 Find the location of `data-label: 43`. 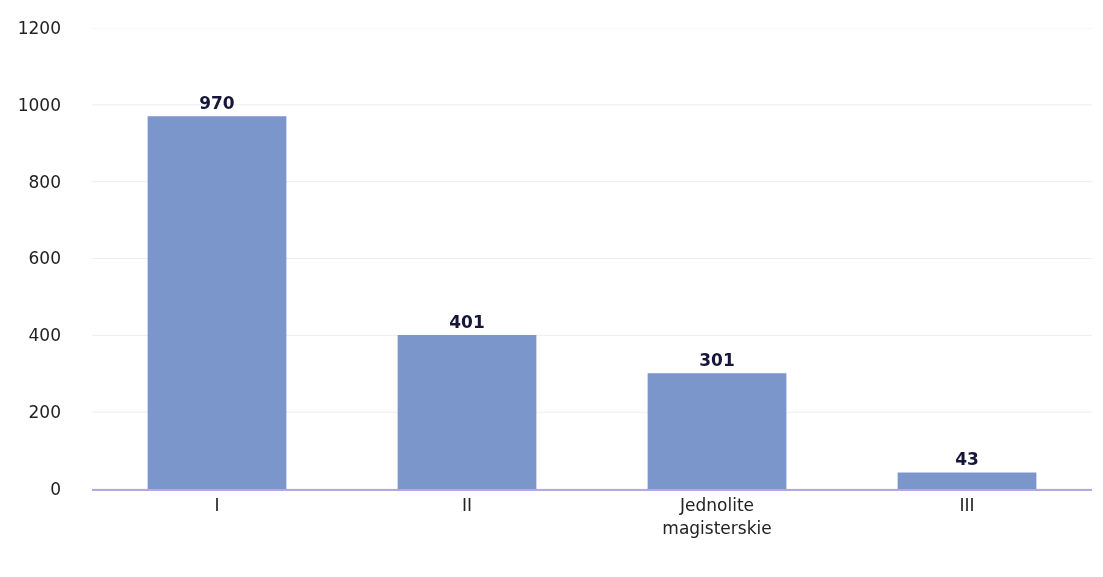

data-label: 43 is located at coordinates (967, 459).